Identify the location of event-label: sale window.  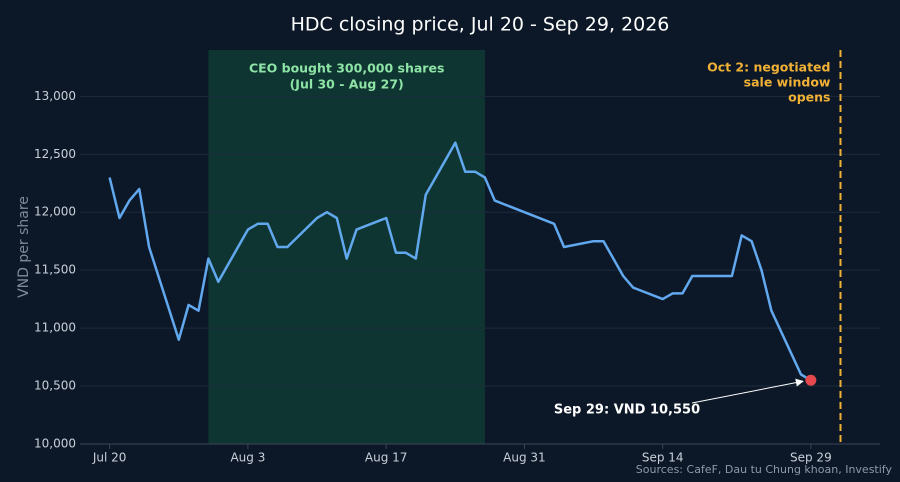
(787, 82).